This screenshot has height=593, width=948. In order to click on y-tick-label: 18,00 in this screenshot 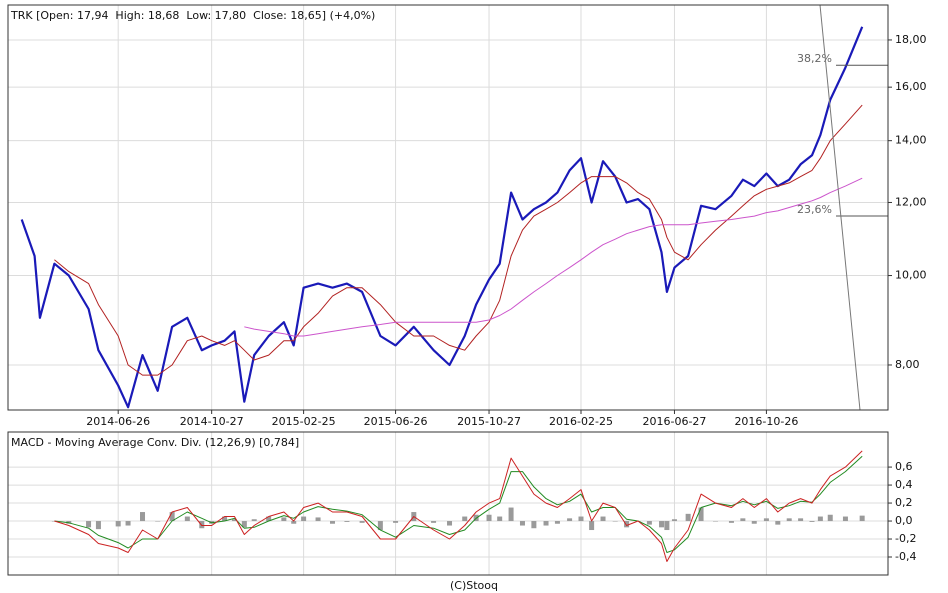, I will do `click(911, 39)`.